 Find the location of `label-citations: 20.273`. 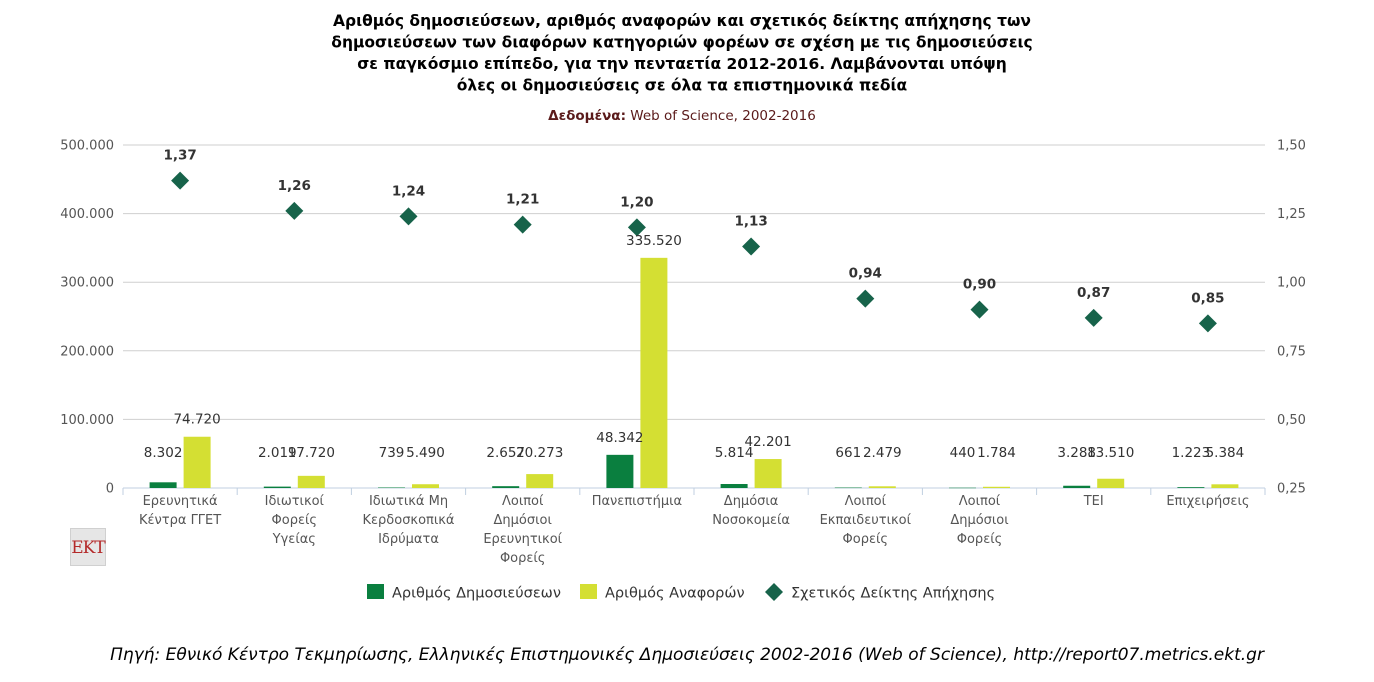

label-citations: 20.273 is located at coordinates (539, 453).